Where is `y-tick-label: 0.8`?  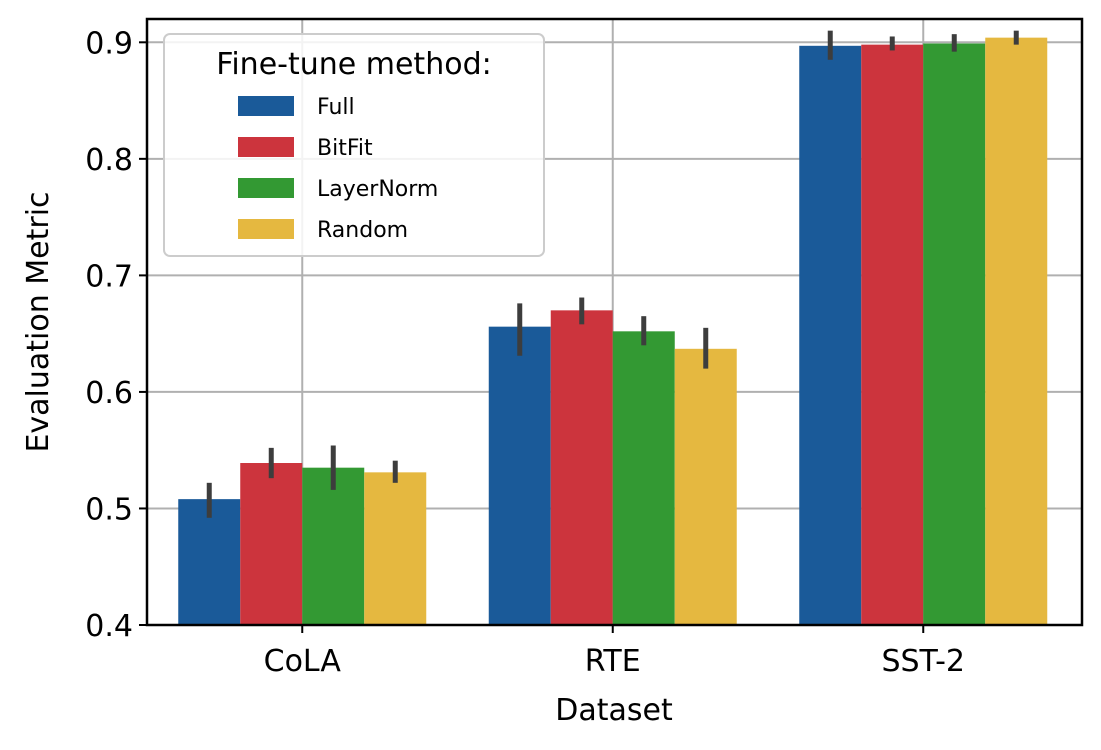
y-tick-label: 0.8 is located at coordinates (109, 160).